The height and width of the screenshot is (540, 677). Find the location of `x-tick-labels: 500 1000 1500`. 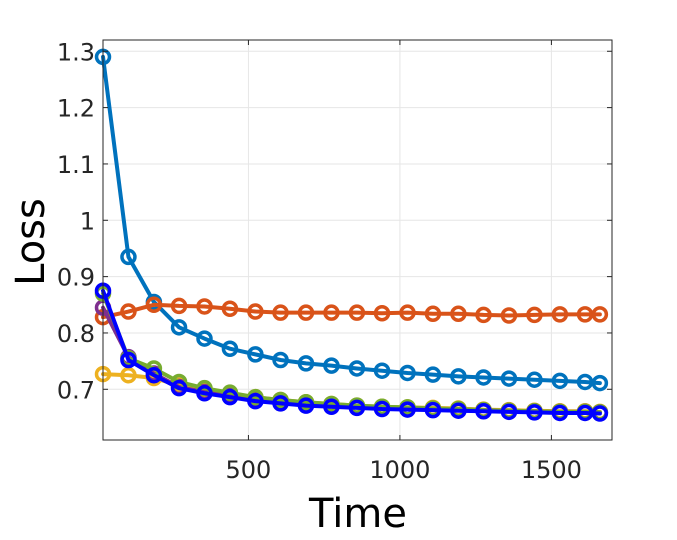

x-tick-labels: 500 1000 1500 is located at coordinates (404, 470).